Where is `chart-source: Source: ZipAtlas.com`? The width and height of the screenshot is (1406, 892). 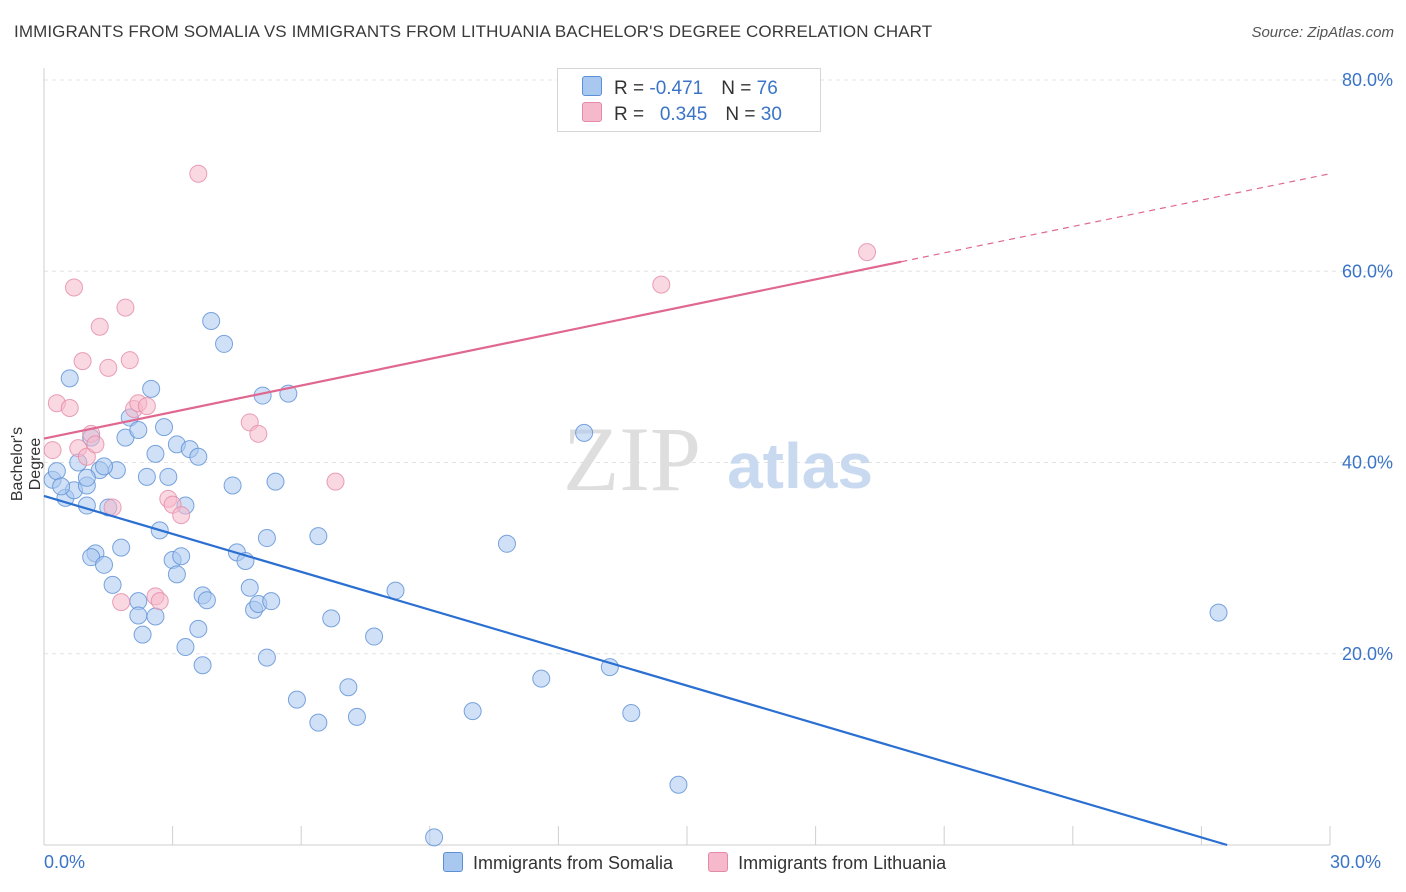
chart-source: Source: ZipAtlas.com is located at coordinates (1322, 32).